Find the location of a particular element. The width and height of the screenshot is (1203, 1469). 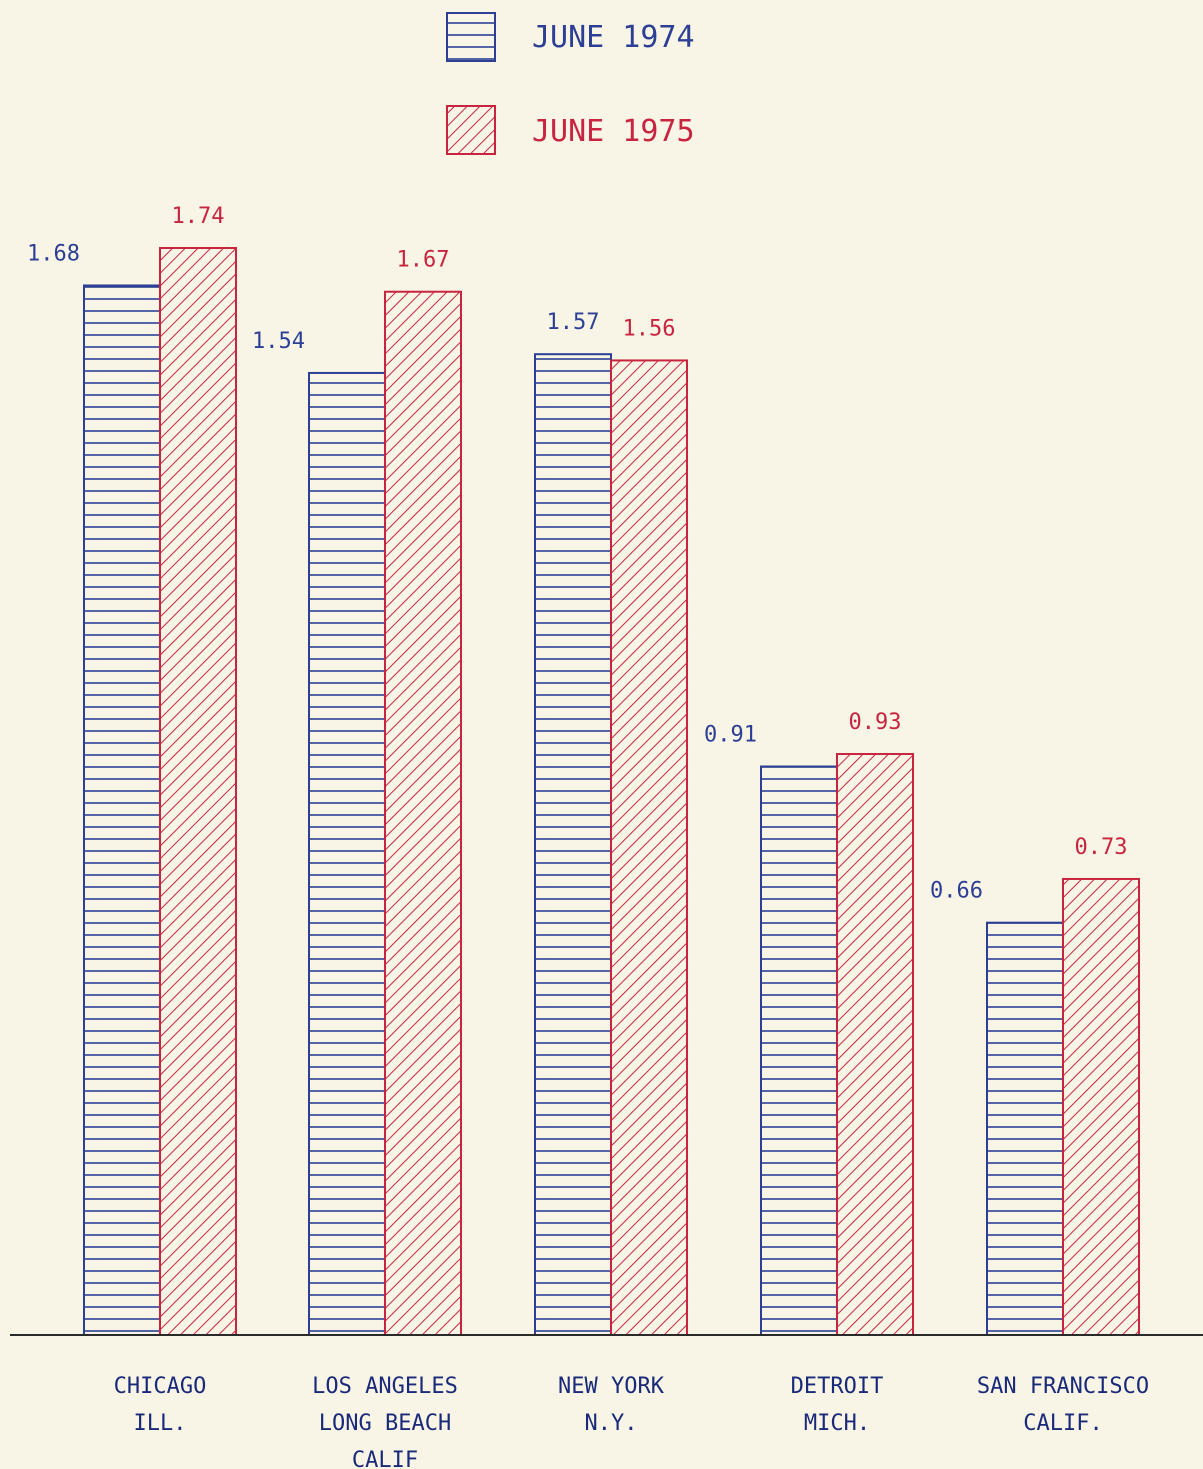

category-label-4-line-1: CALIF. is located at coordinates (1062, 1423).